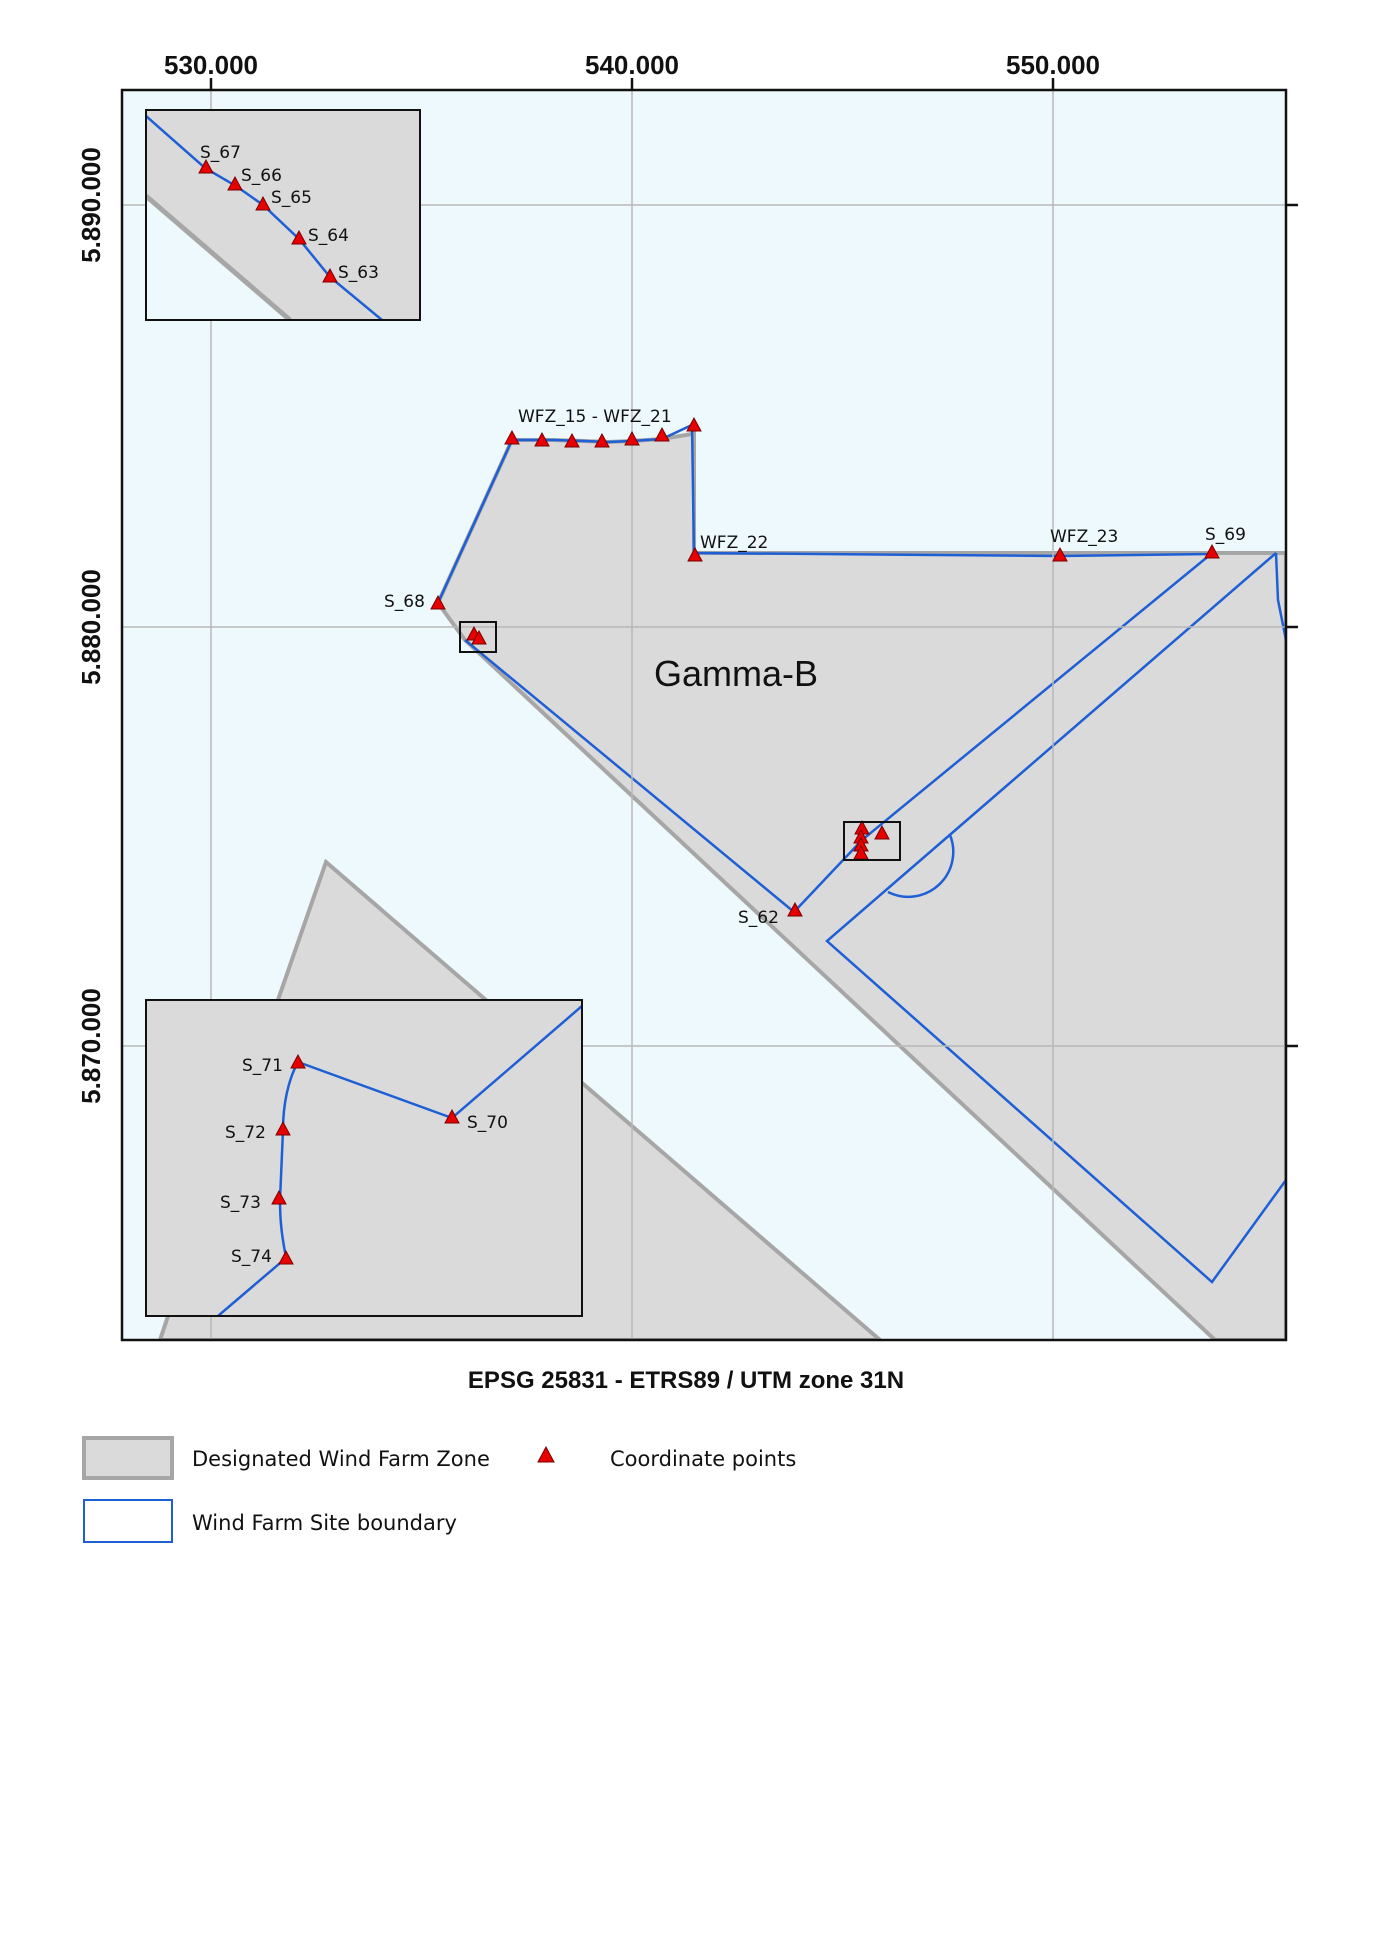 This screenshot has width=1377, height=1949. What do you see at coordinates (595, 417) in the screenshot?
I see `point-label: WFZ_15 - WFZ_21` at bounding box center [595, 417].